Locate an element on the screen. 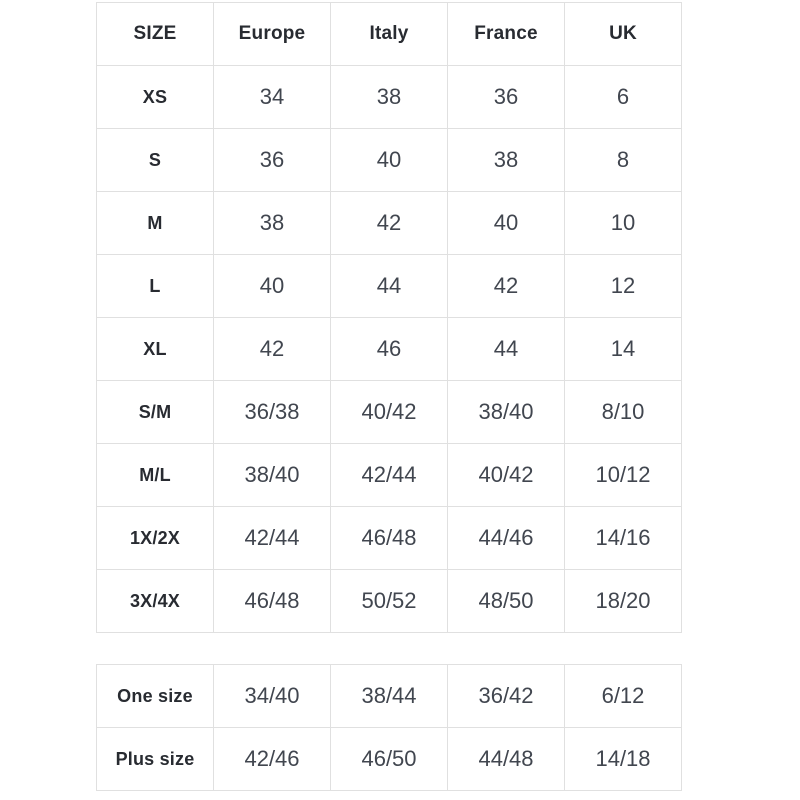 Image resolution: width=800 pixels, height=800 pixels. size-value: 42/46 is located at coordinates (272, 759).